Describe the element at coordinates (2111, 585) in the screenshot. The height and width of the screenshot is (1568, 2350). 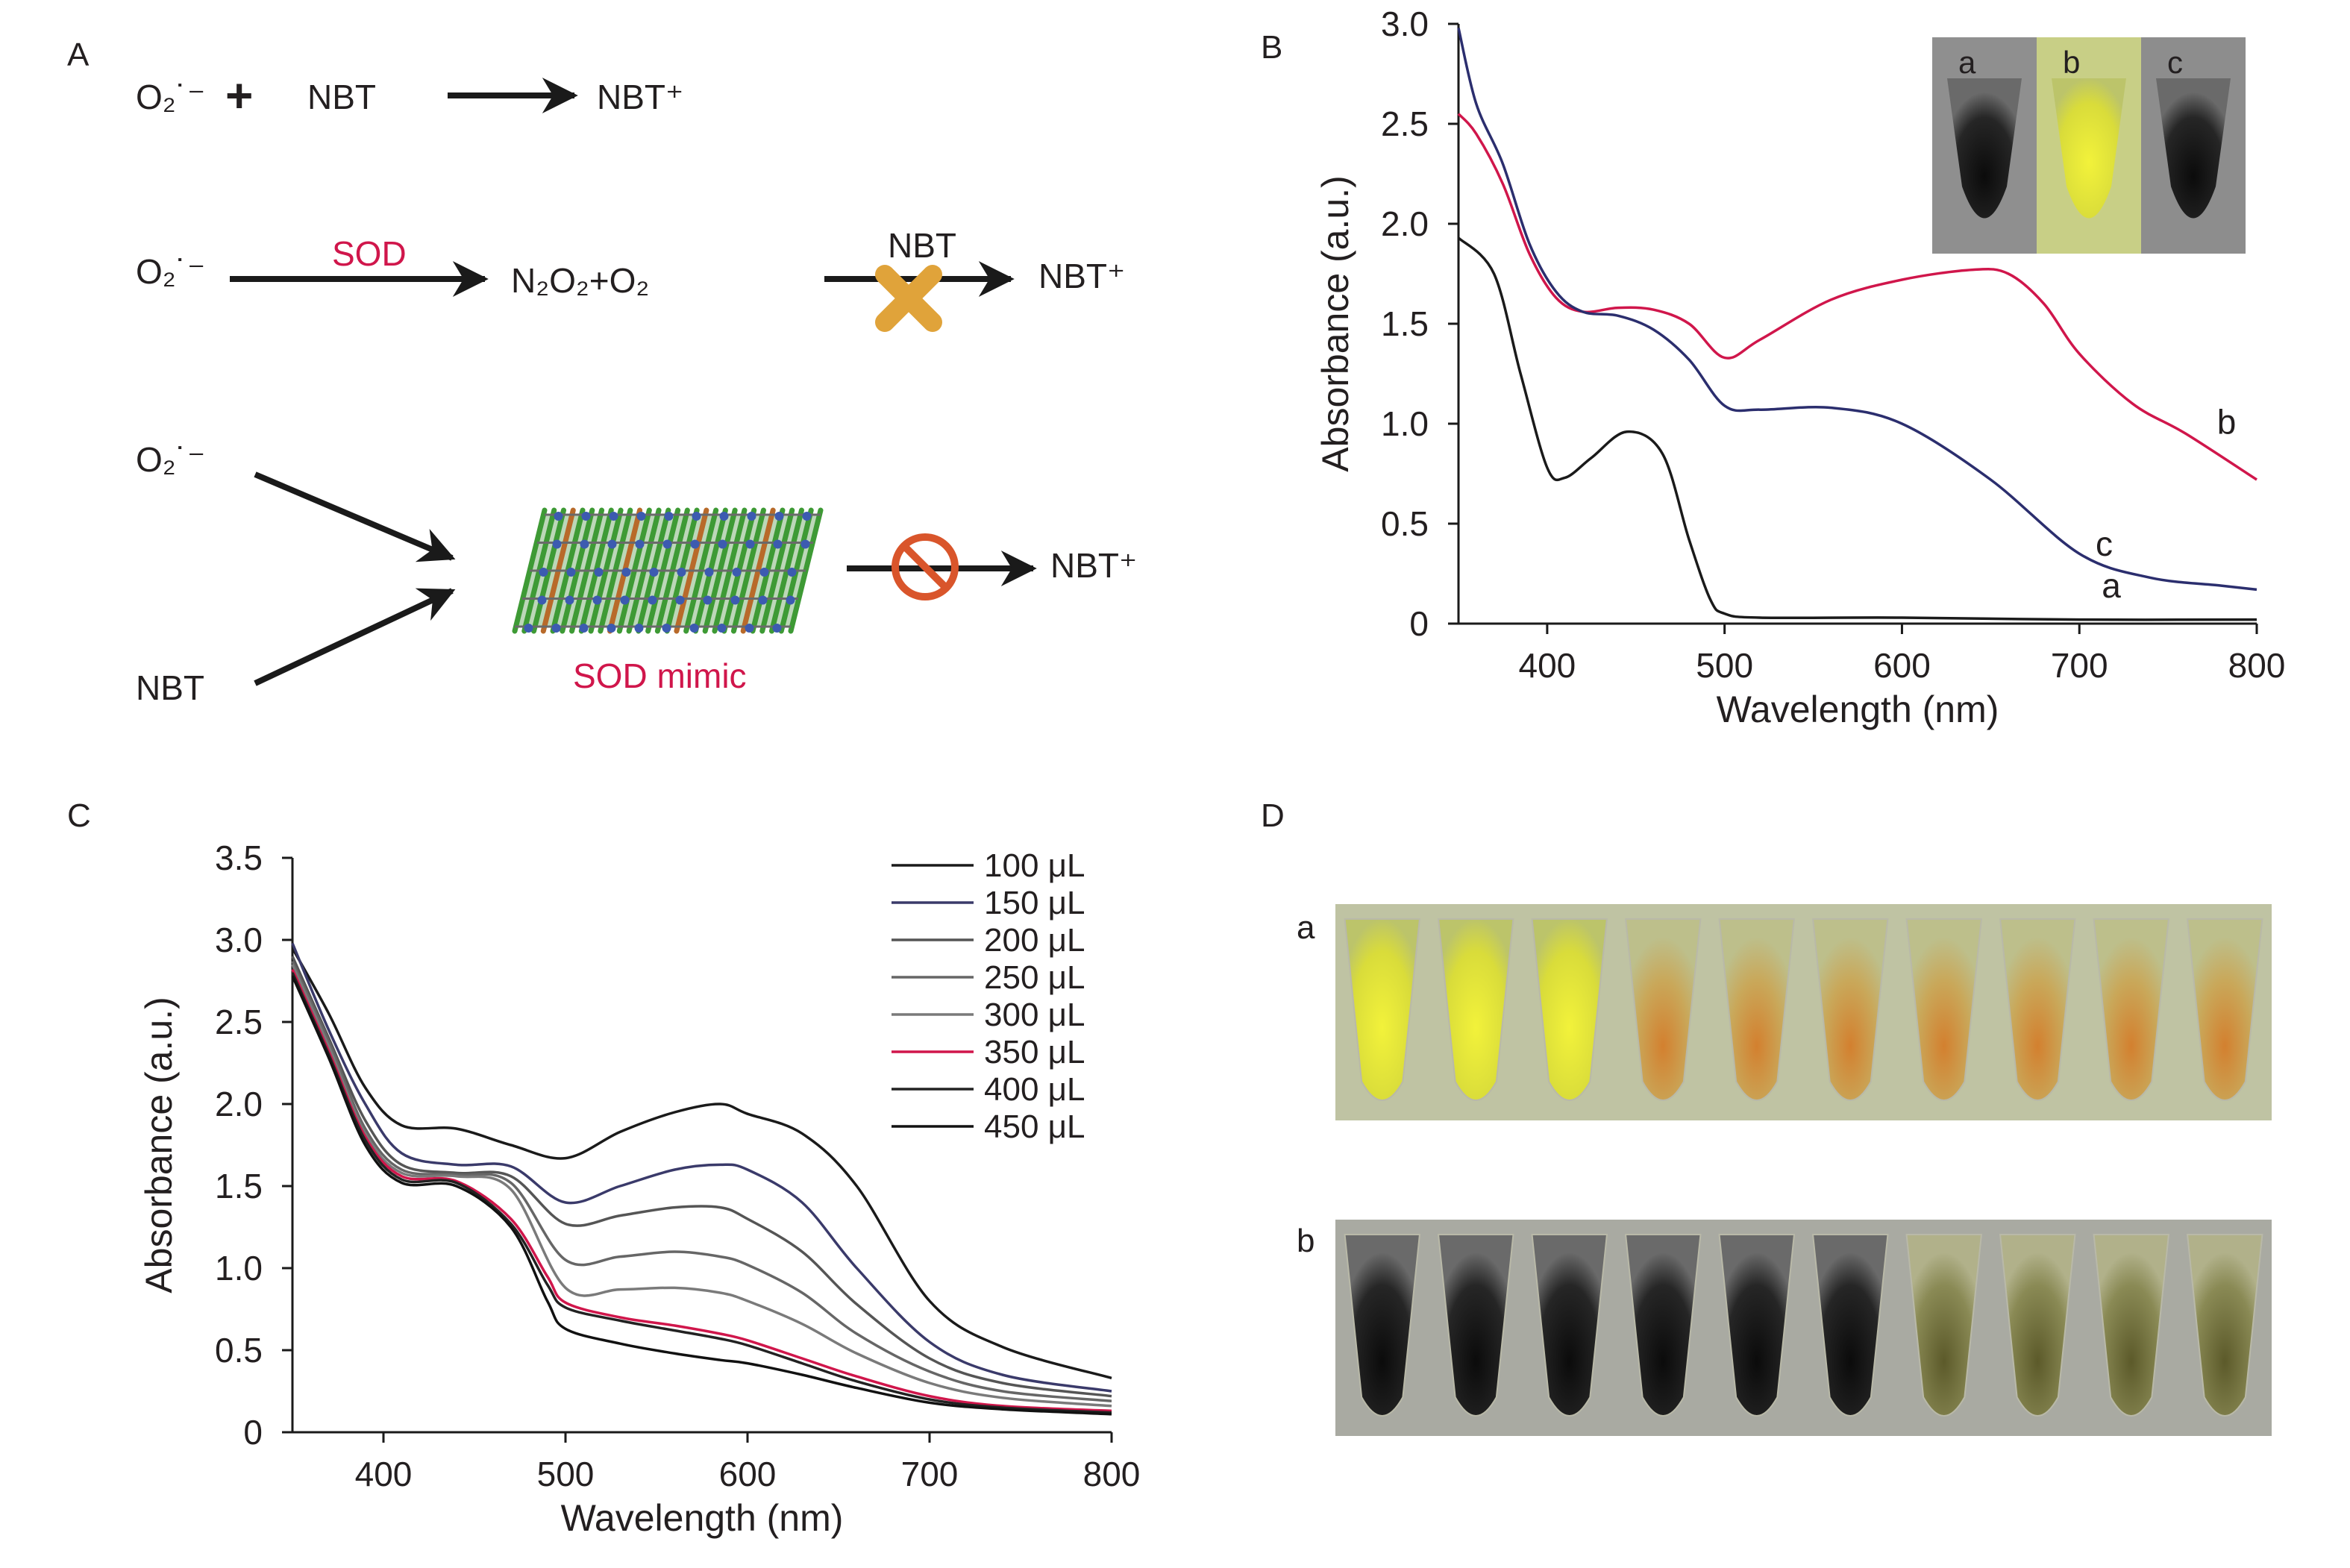
I see `curve-label: a` at that location.